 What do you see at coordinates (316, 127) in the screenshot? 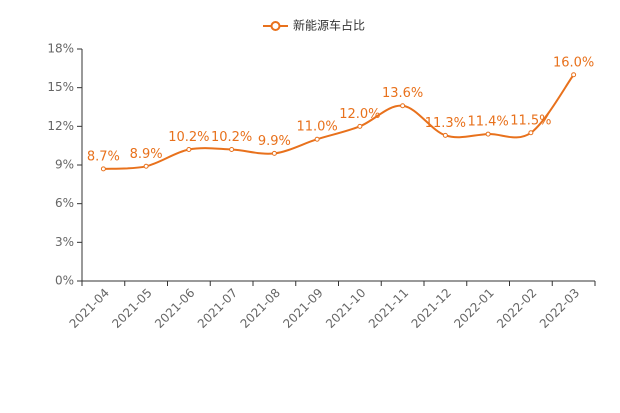
I see `value-label: 11.0%` at bounding box center [316, 127].